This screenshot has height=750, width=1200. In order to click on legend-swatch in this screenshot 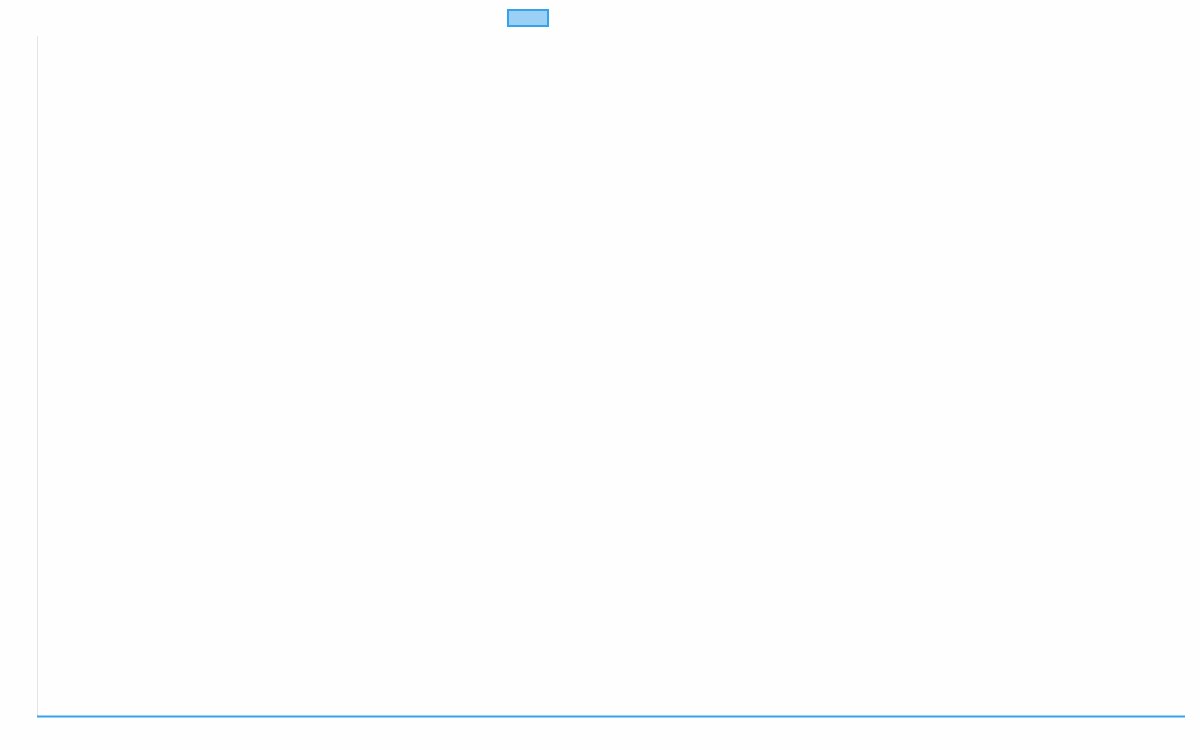, I will do `click(528, 18)`.